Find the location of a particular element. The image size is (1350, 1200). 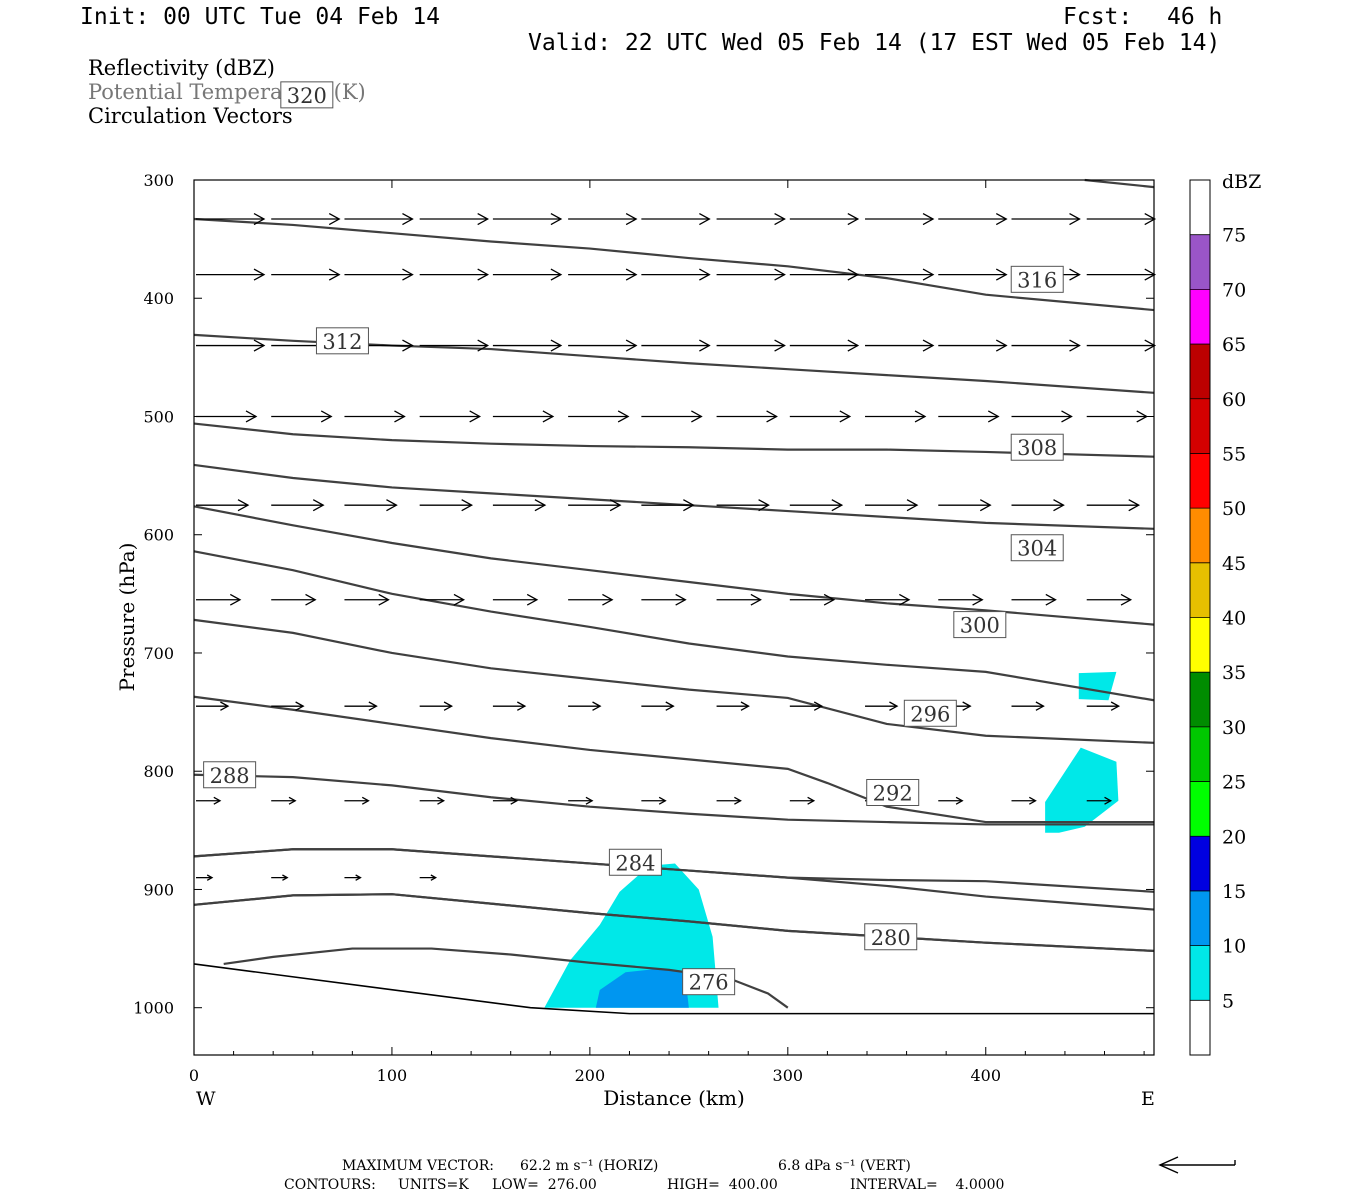

max-vector-horiz: 62.2 m s⁻¹ (HORIZ) is located at coordinates (589, 1166).